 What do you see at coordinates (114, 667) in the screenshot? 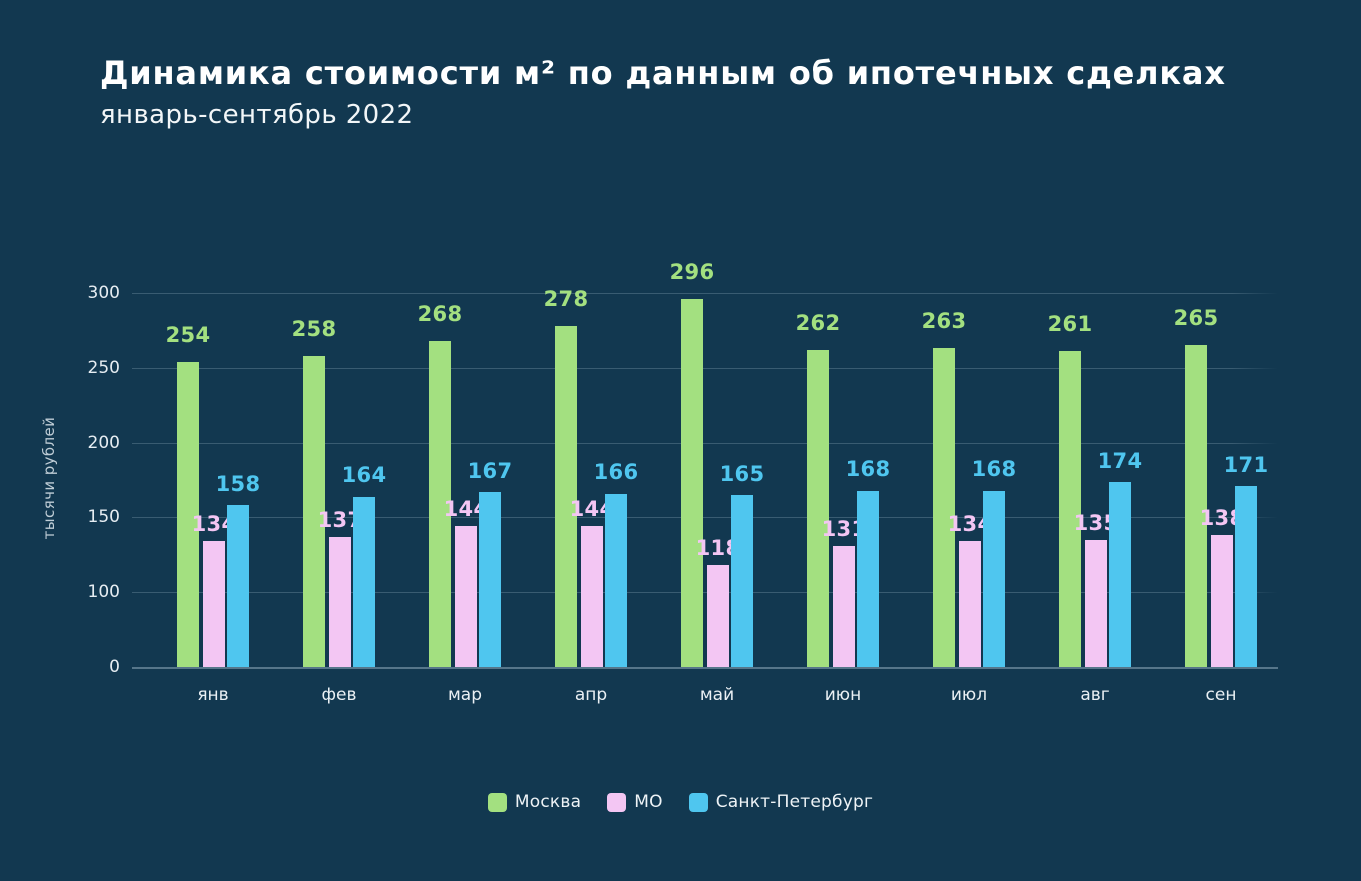
I see `y-axis-tick-label: 0` at bounding box center [114, 667].